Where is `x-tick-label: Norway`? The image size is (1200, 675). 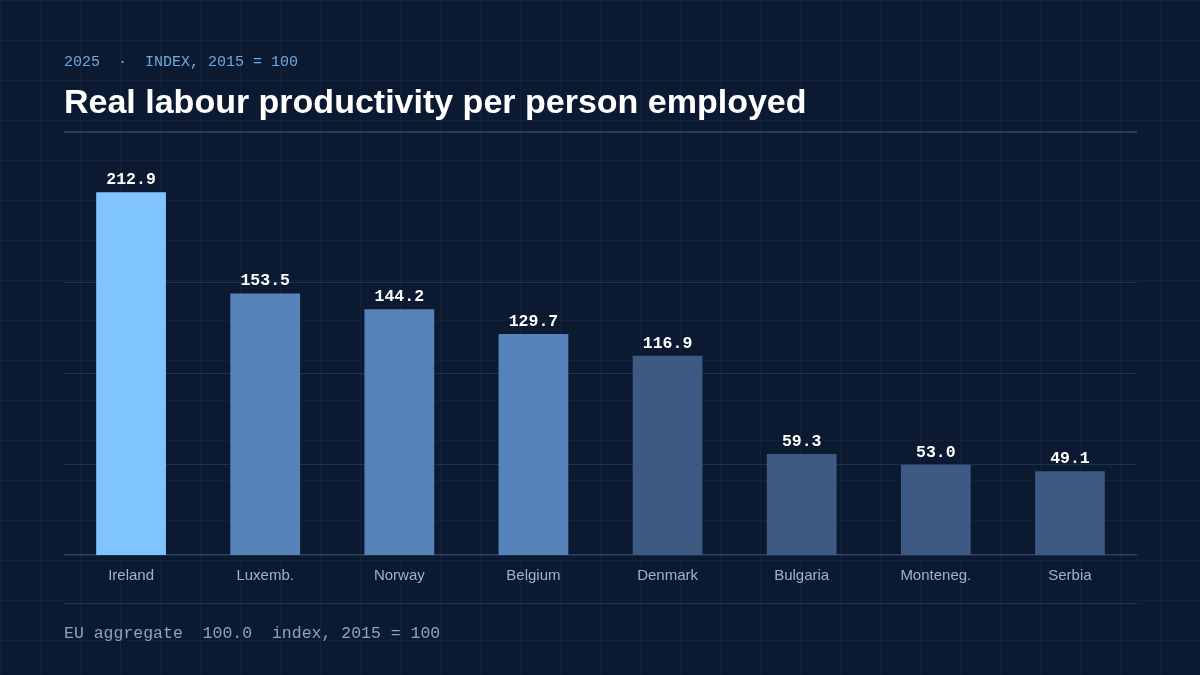 x-tick-label: Norway is located at coordinates (399, 575).